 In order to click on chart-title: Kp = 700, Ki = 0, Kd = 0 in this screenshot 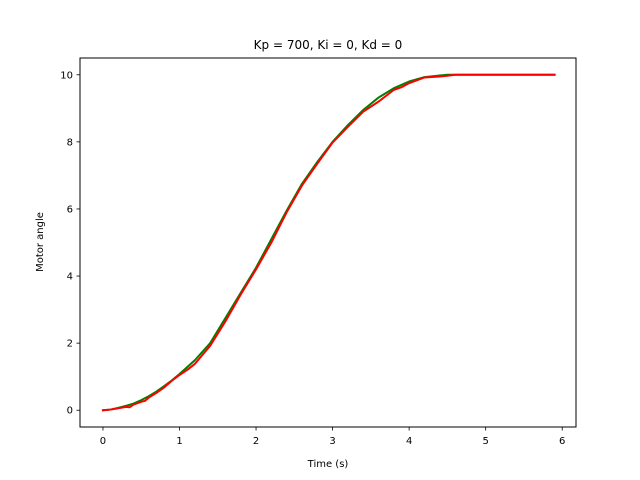, I will do `click(328, 45)`.